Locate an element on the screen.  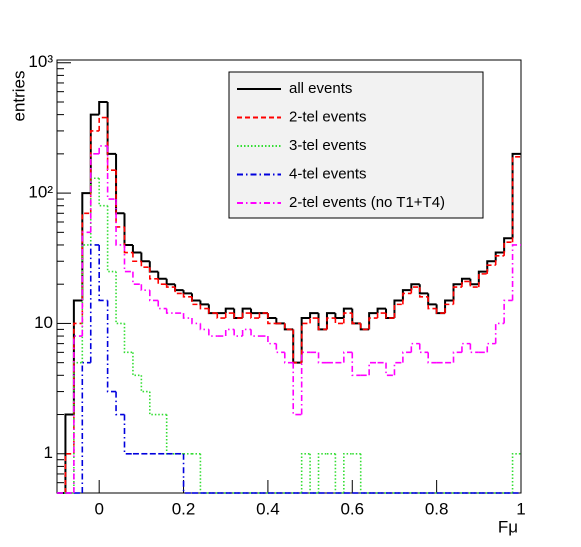
legend-label: 2-tel events is located at coordinates (328, 116).